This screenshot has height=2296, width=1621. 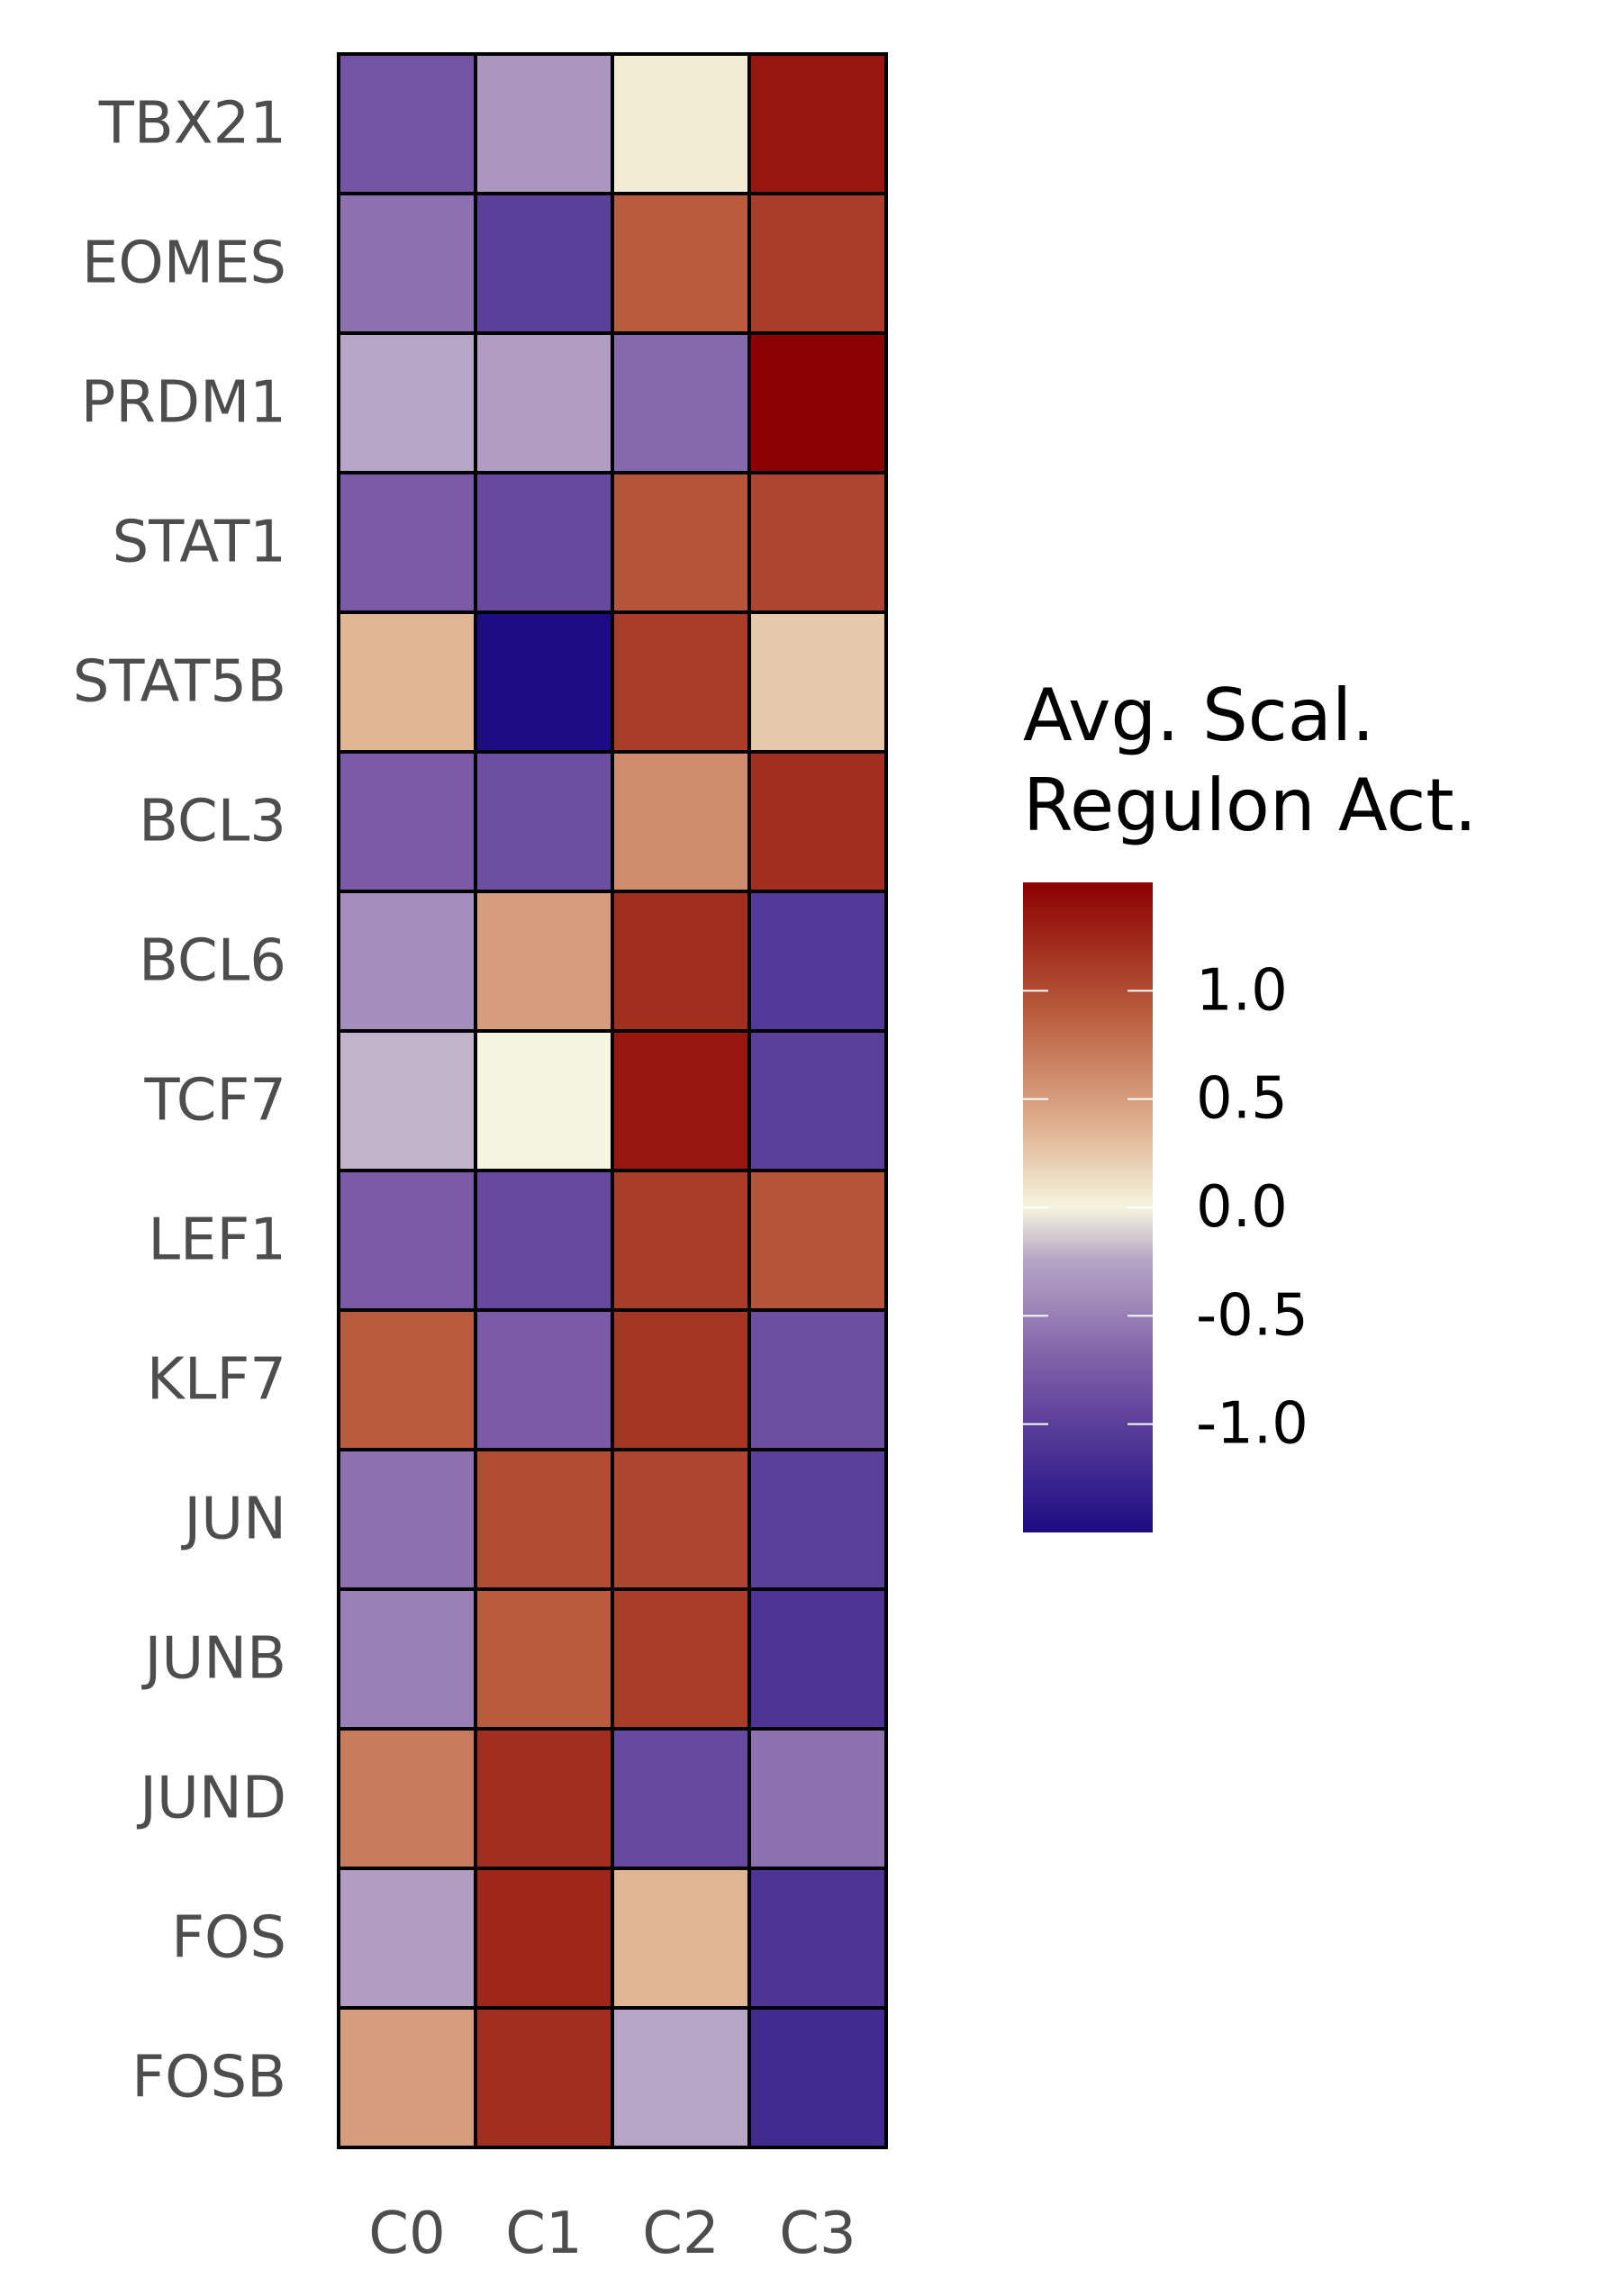 What do you see at coordinates (1253, 1424) in the screenshot?
I see `colorbar-tick-label: -1.0` at bounding box center [1253, 1424].